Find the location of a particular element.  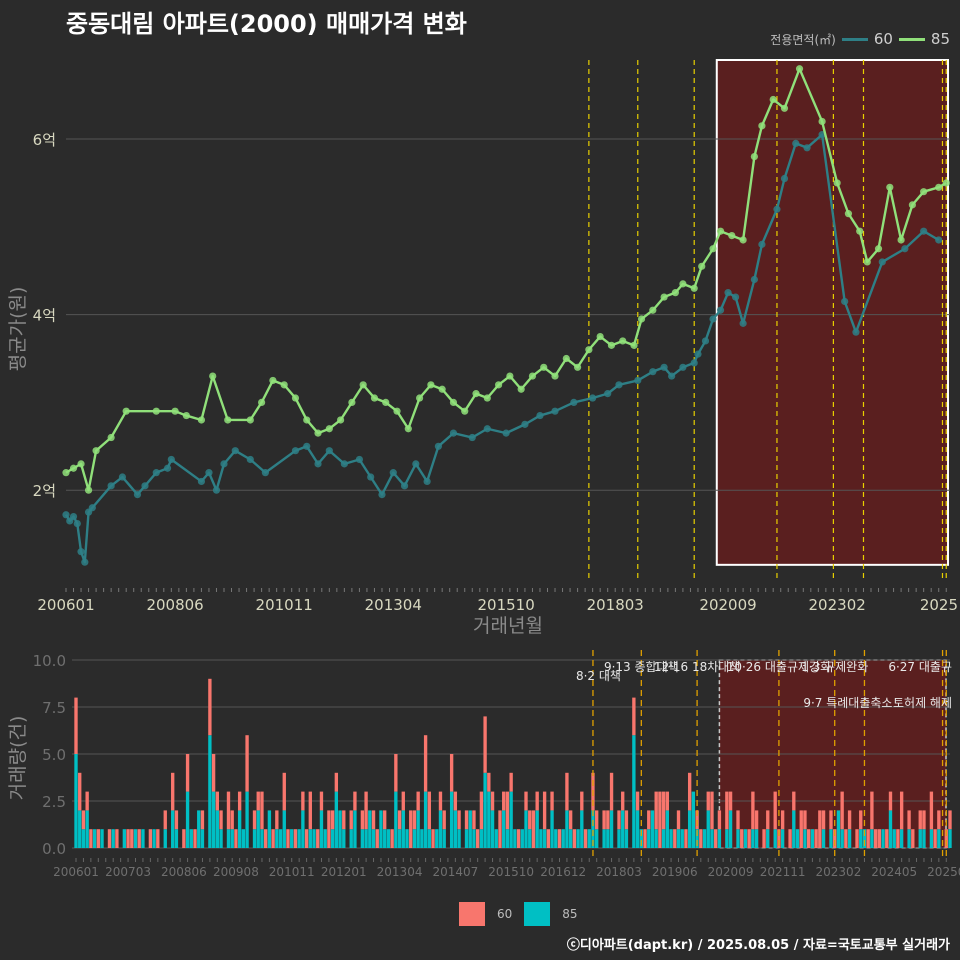

volume-x-tick-label: 202009 is located at coordinates (731, 872).